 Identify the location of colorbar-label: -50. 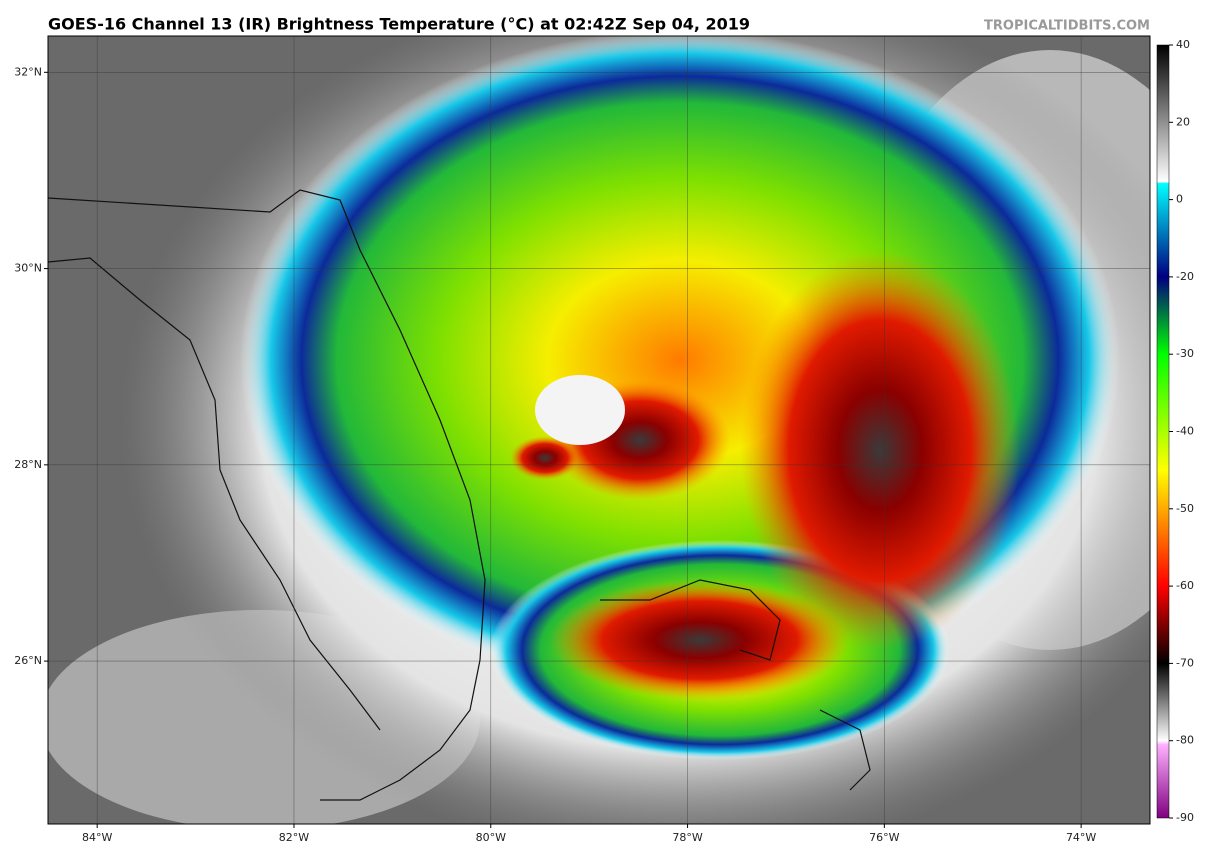
(1185, 508).